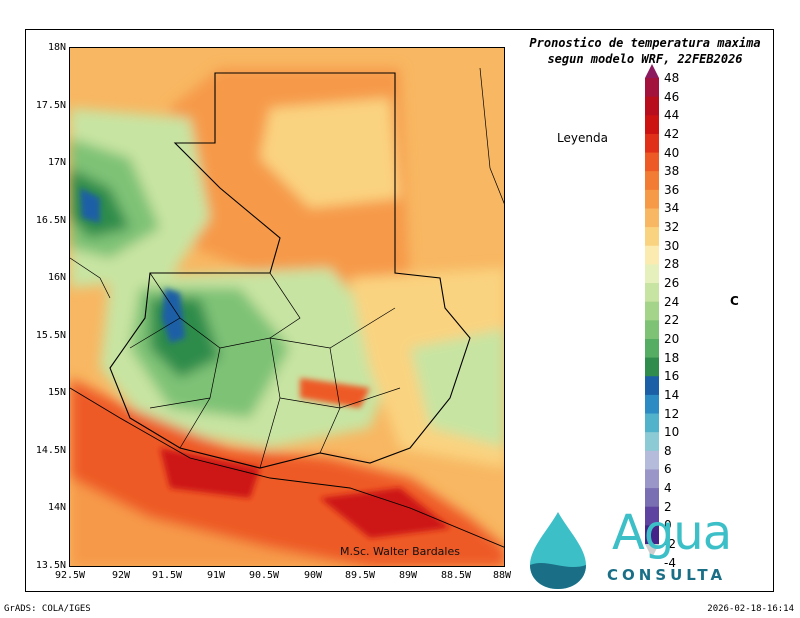 The height and width of the screenshot is (618, 800). Describe the element at coordinates (173, 315) in the screenshot. I see `cold-spot-highlands` at that location.